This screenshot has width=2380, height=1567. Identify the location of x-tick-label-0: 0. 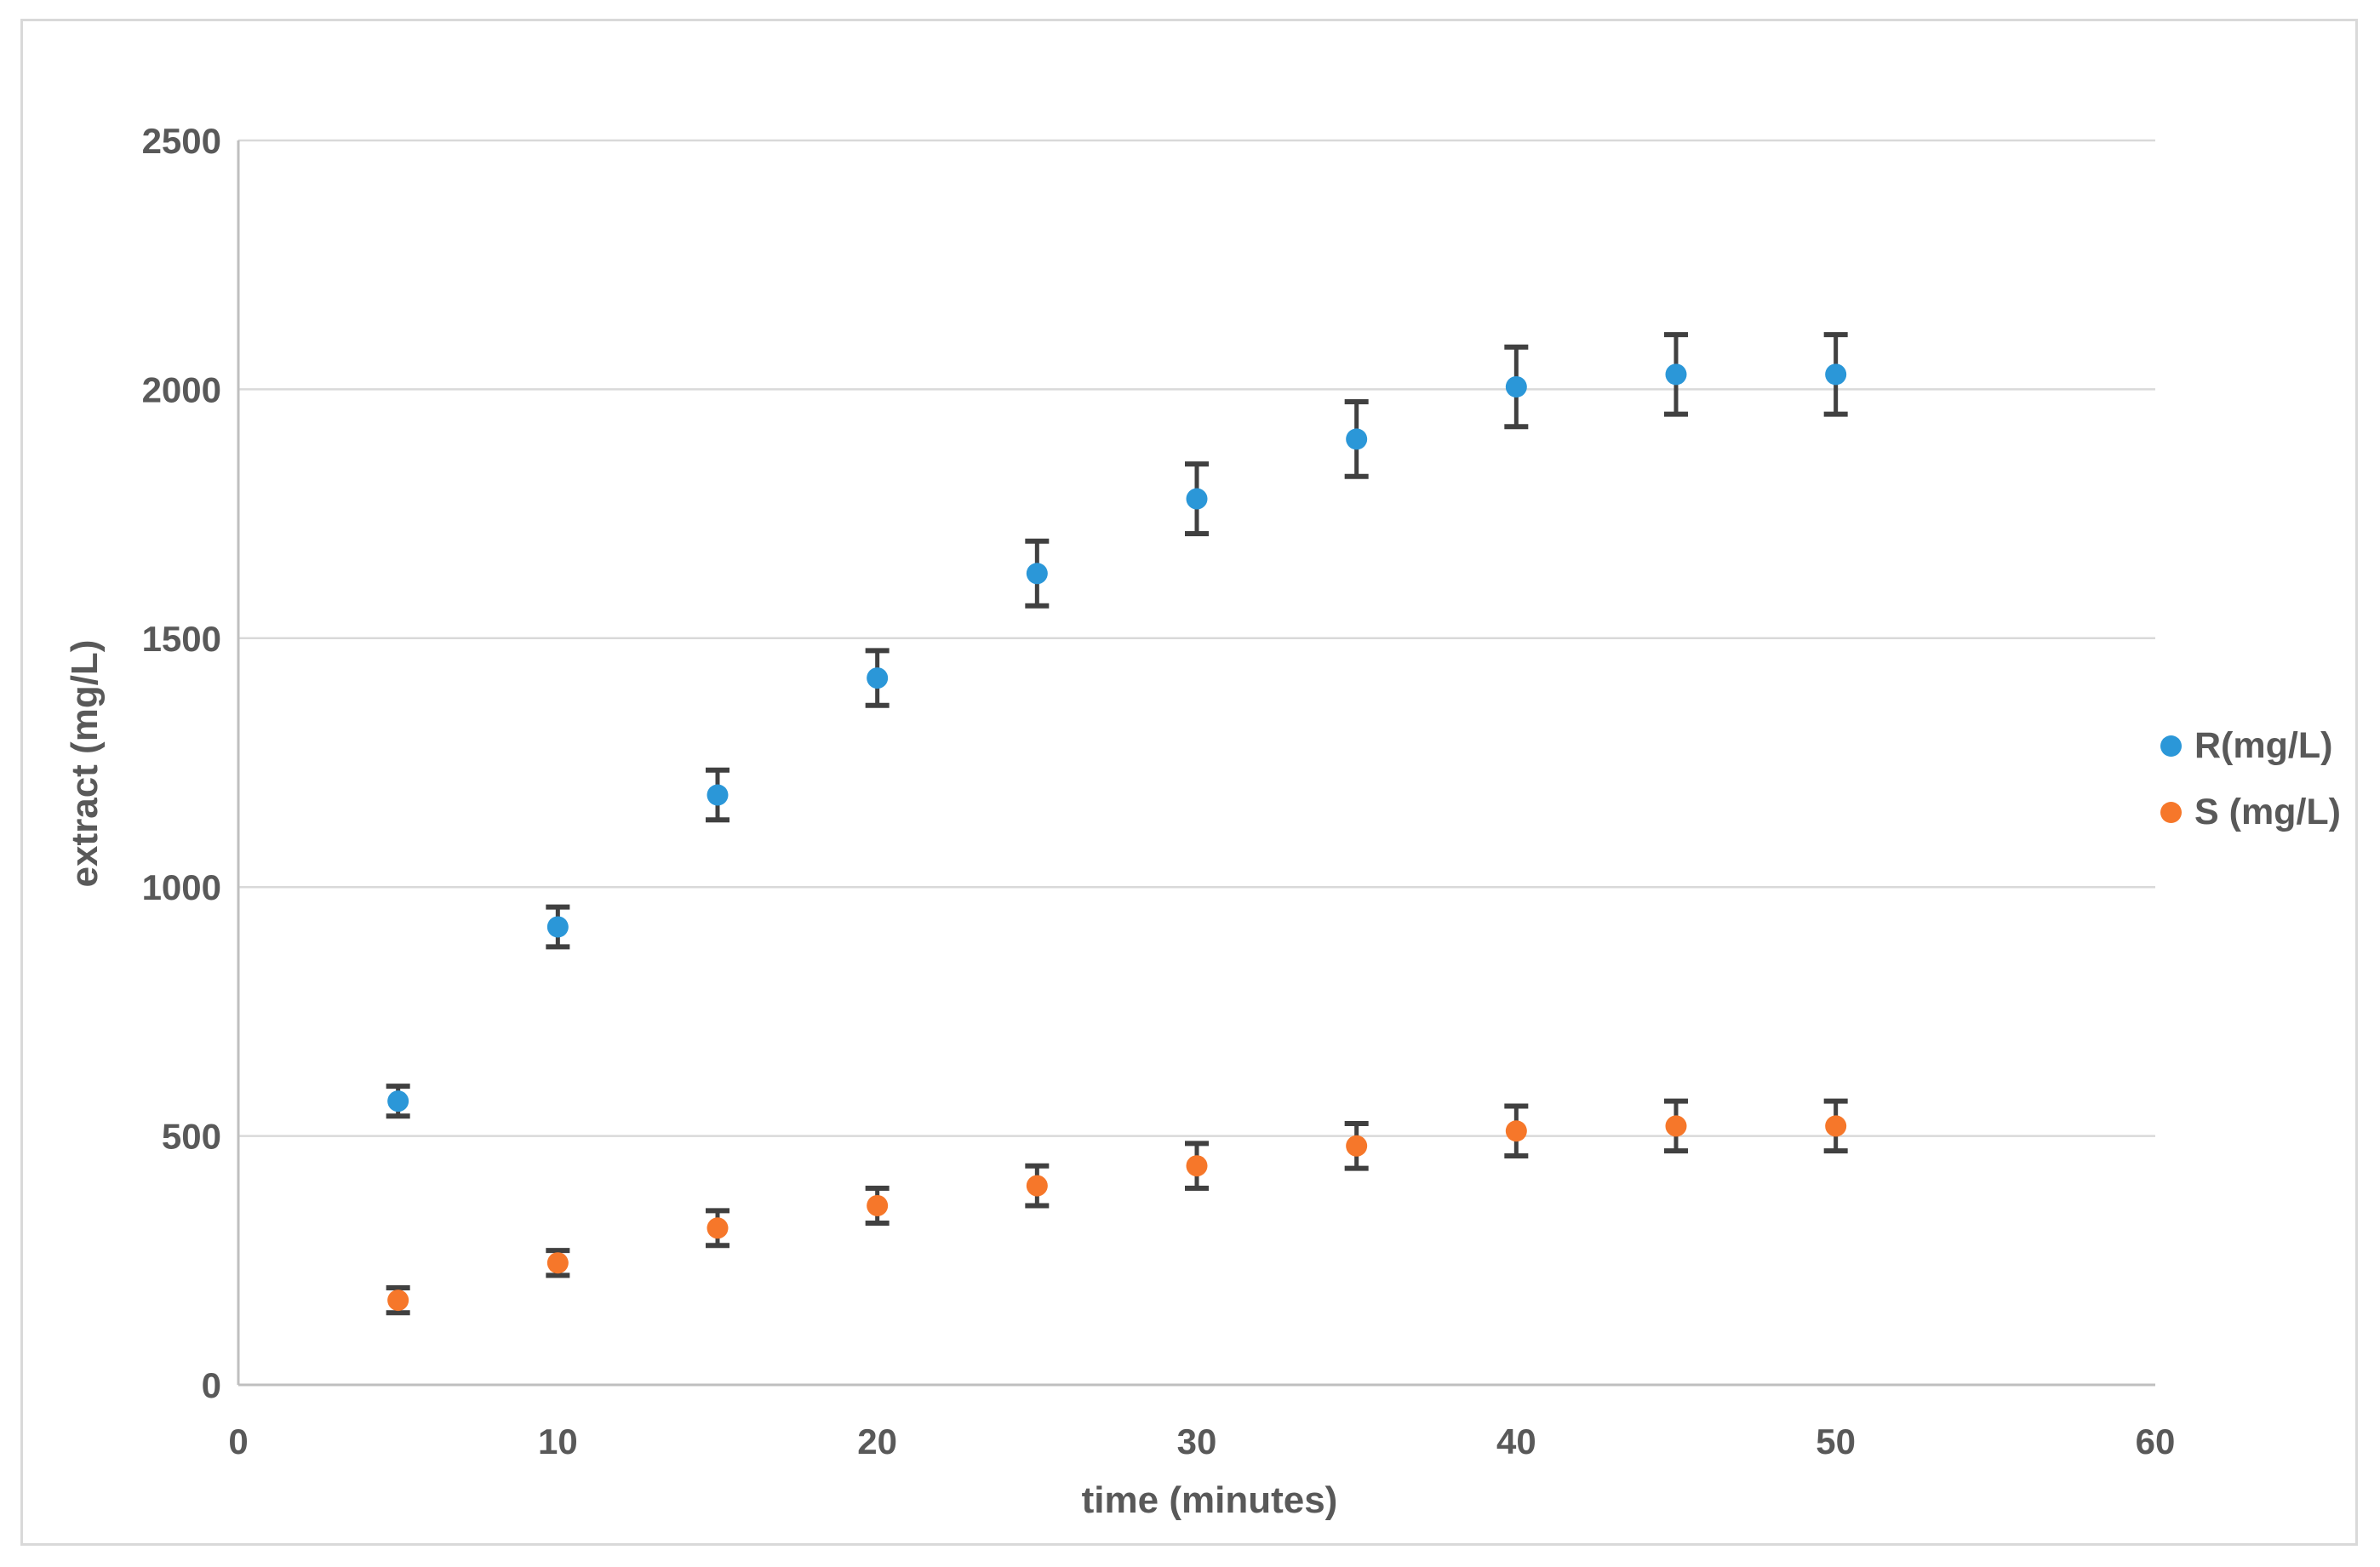
(238, 1441).